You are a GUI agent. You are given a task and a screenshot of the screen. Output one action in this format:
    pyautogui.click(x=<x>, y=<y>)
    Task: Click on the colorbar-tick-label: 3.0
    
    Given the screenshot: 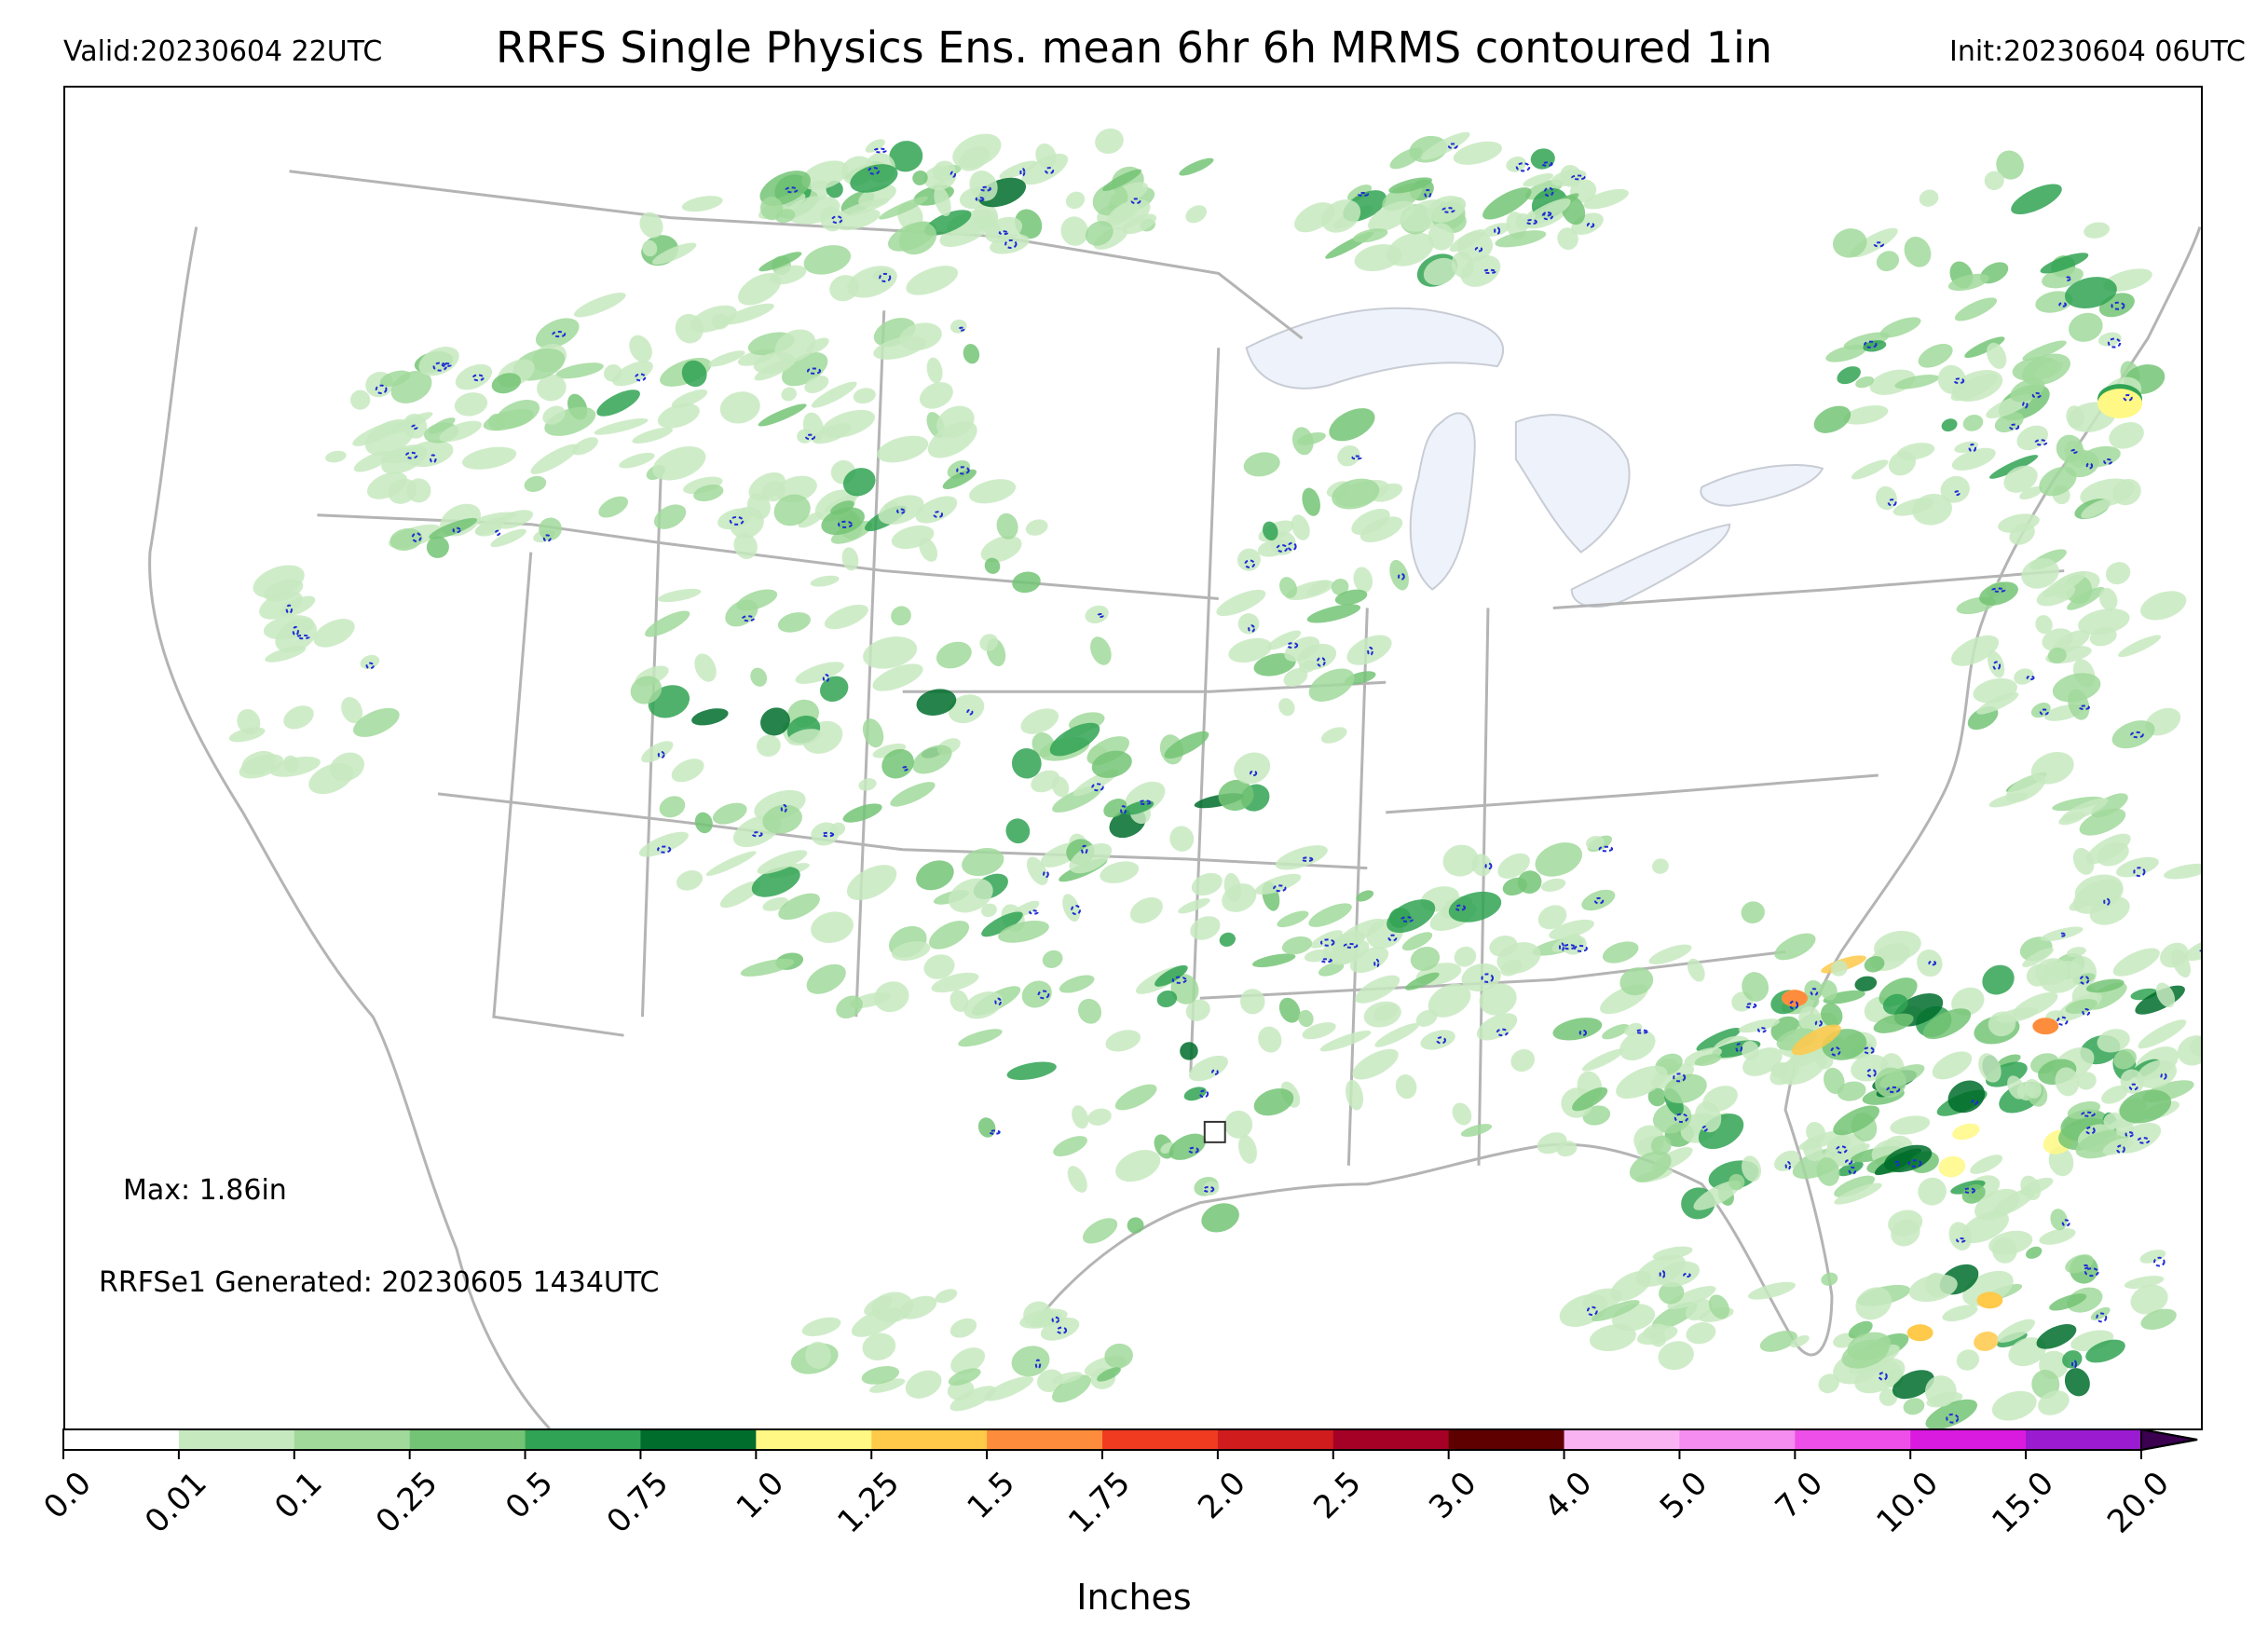 What is the action you would take?
    pyautogui.click(x=1453, y=1496)
    